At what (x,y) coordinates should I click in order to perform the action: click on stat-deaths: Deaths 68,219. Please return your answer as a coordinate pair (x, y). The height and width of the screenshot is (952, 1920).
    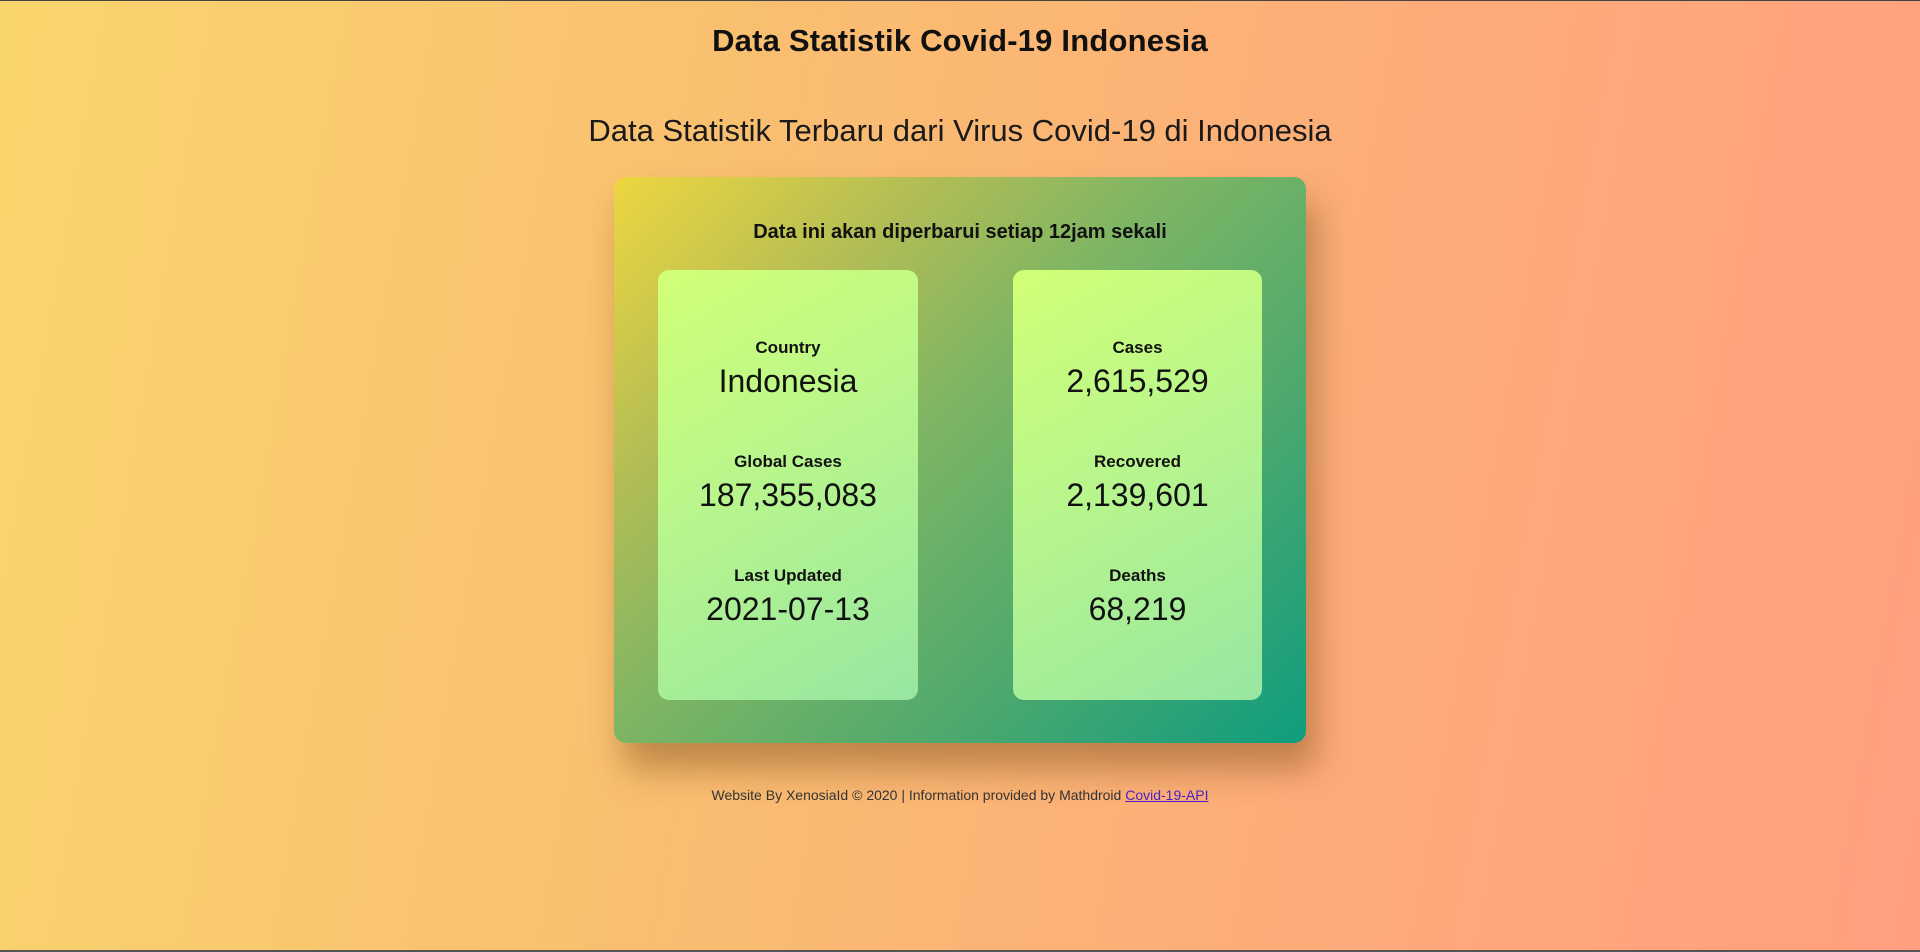
    Looking at the image, I should click on (1137, 597).